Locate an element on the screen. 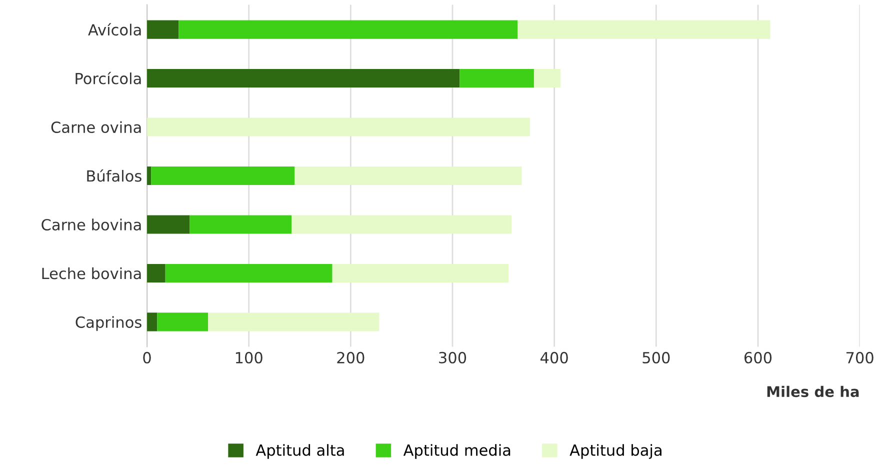 This screenshot has height=475, width=891. x-tick-label: 500 is located at coordinates (656, 358).